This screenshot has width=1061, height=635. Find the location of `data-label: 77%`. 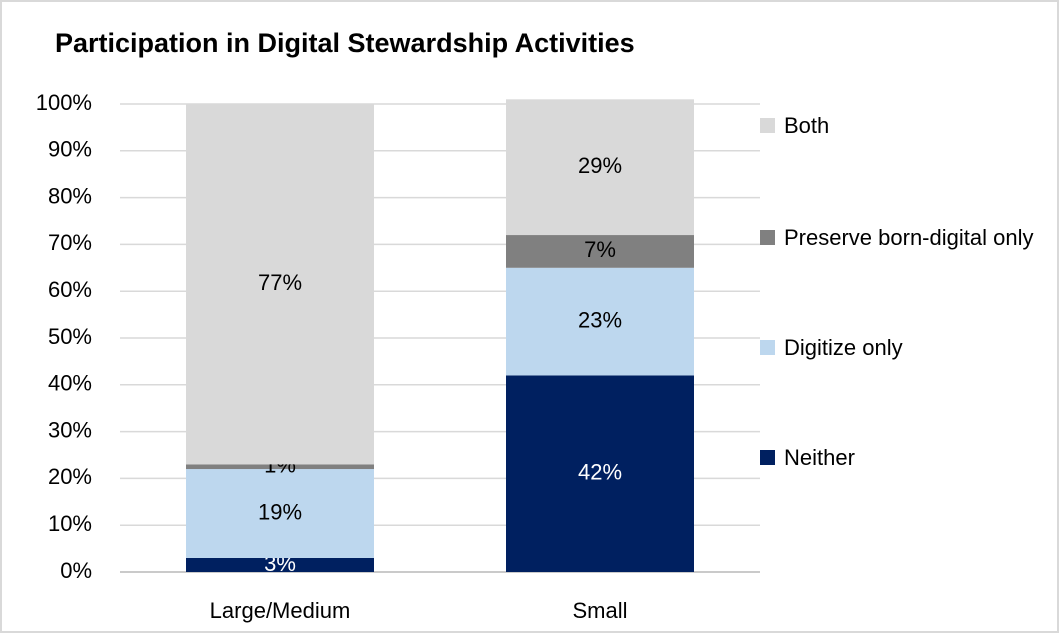

data-label: 77% is located at coordinates (280, 282).